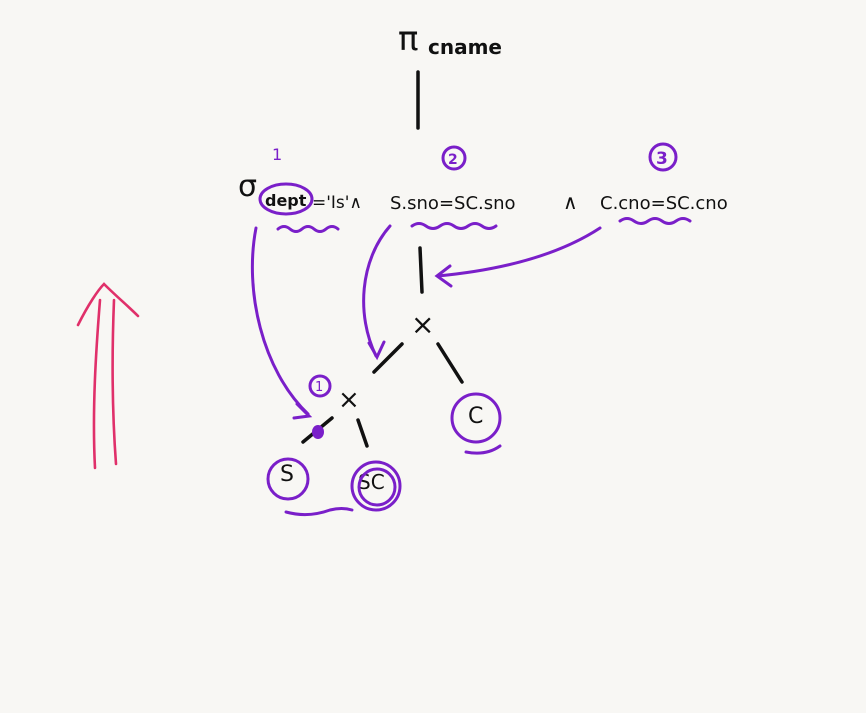 The width and height of the screenshot is (866, 713). Describe the element at coordinates (421, 270) in the screenshot. I see `edge-selection-join` at that location.